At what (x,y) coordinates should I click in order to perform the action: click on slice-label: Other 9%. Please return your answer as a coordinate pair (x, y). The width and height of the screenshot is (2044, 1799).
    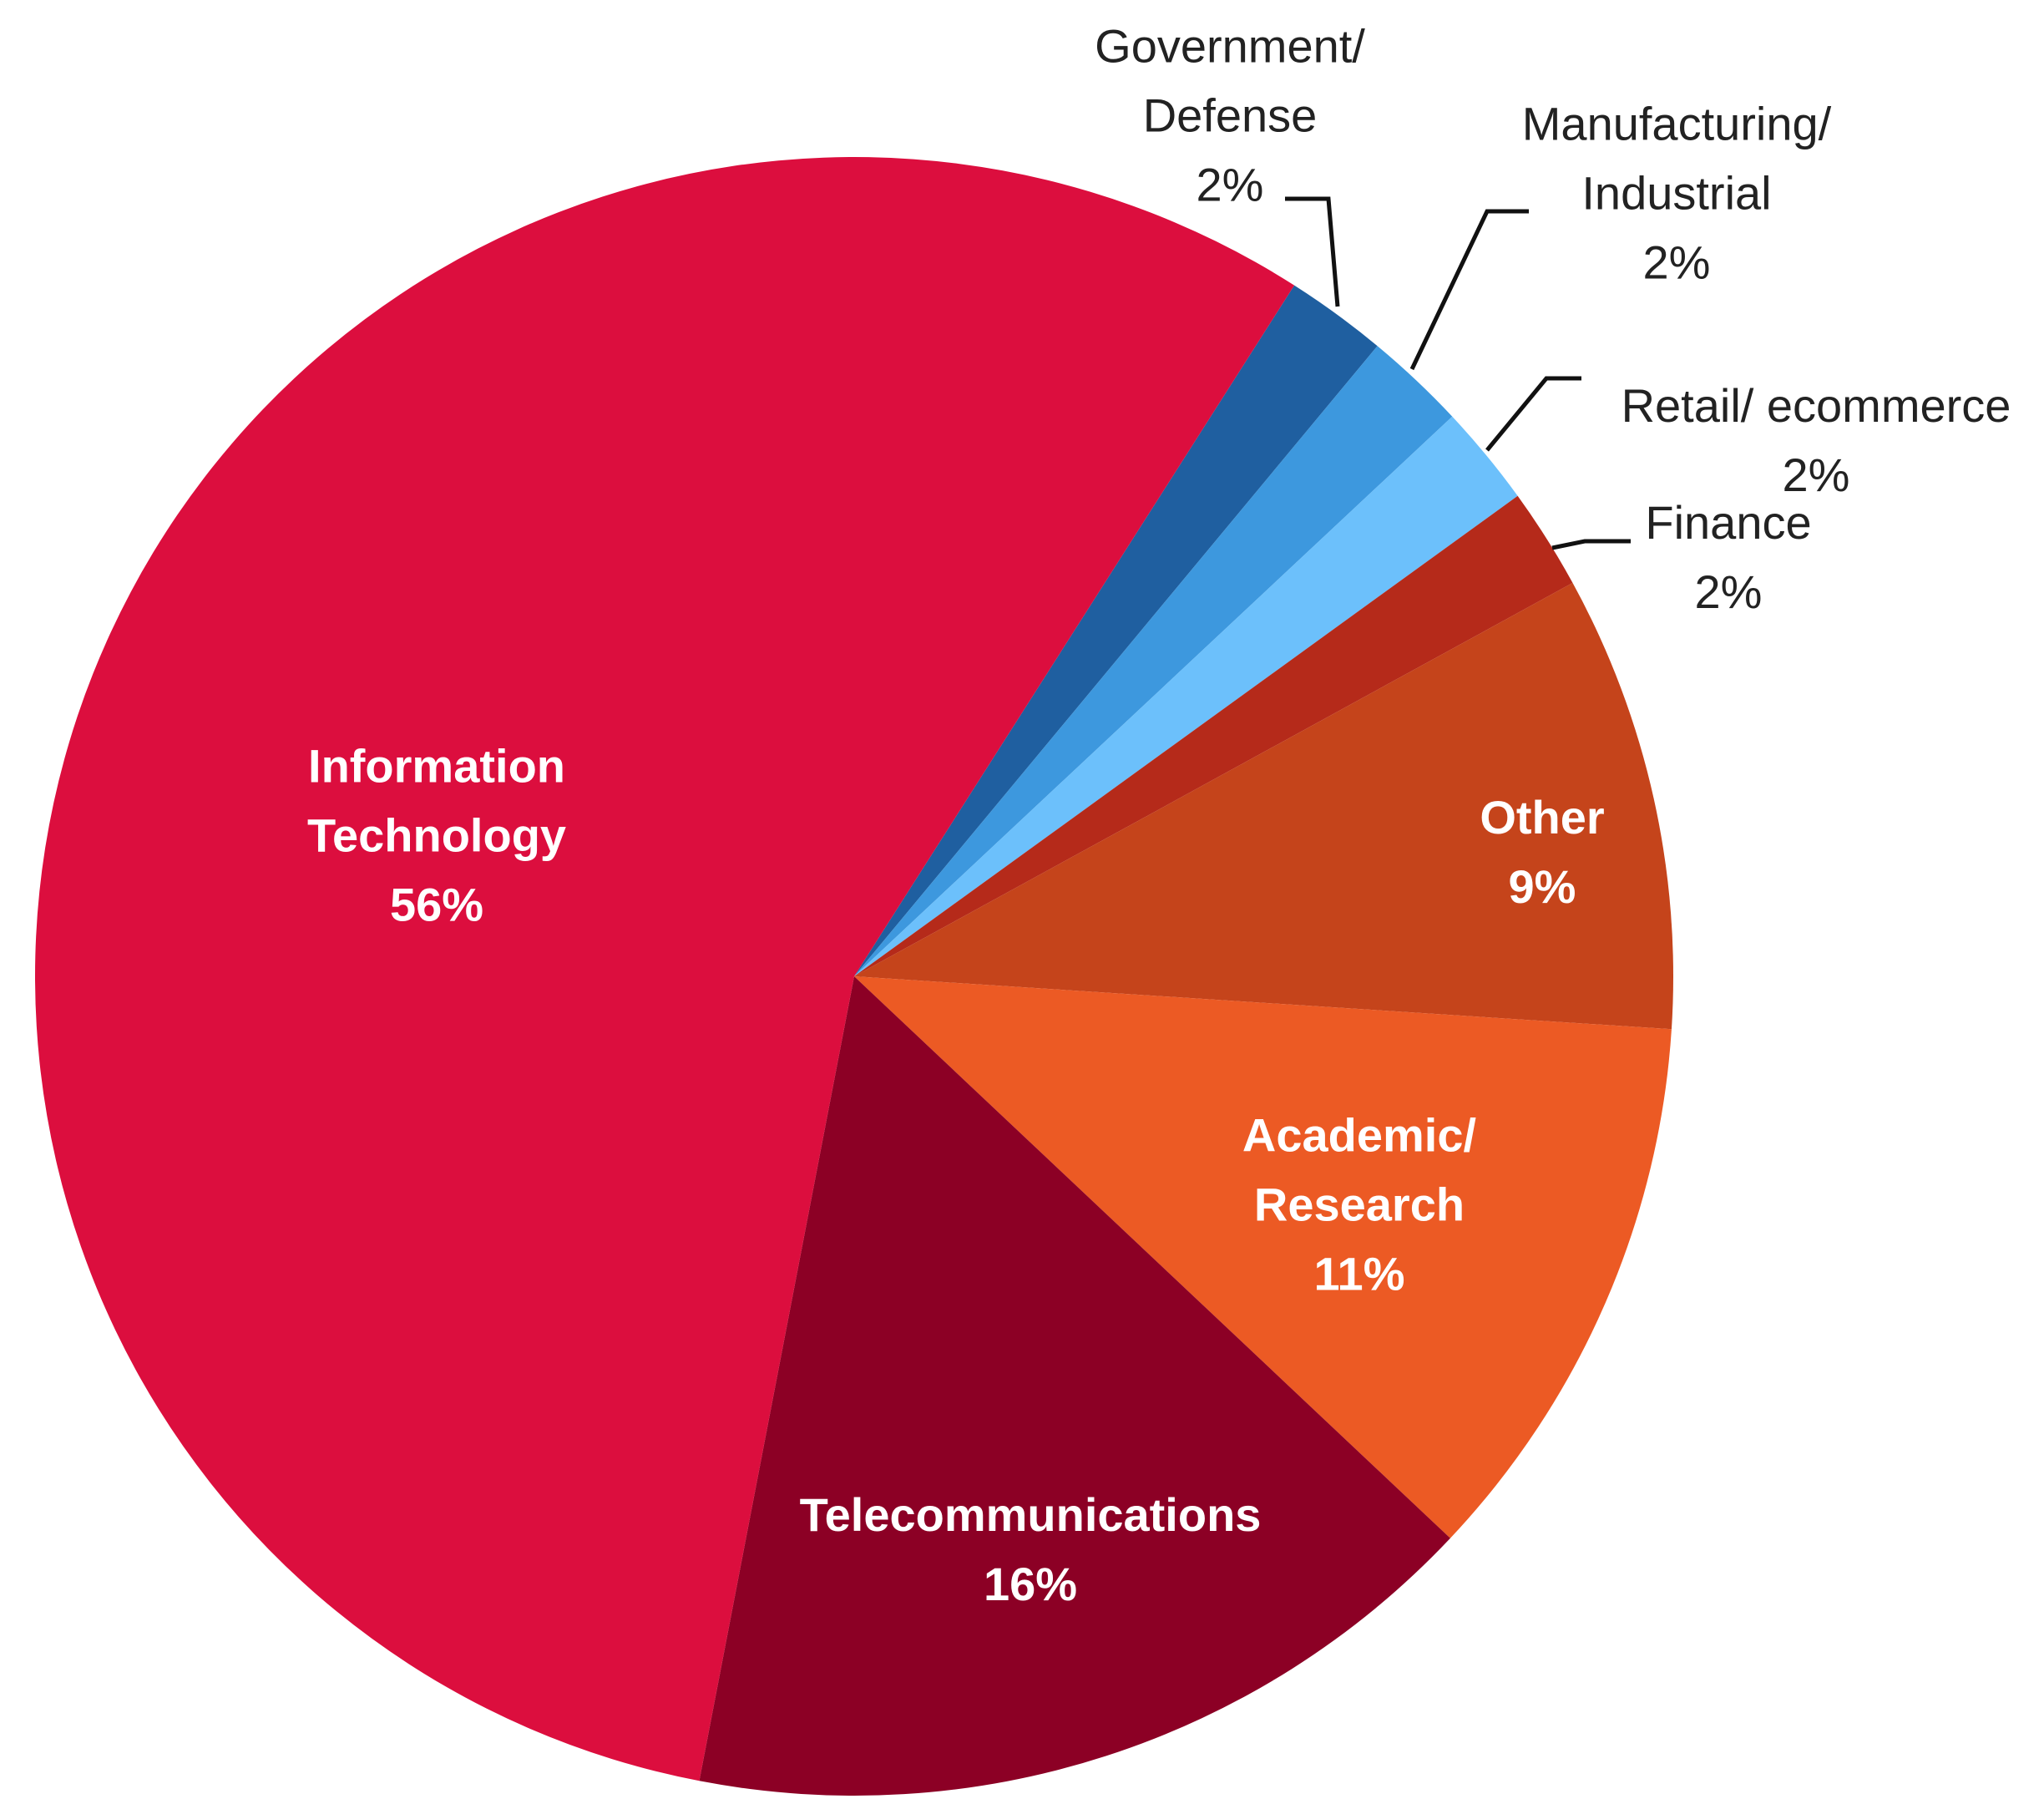
    Looking at the image, I should click on (1542, 852).